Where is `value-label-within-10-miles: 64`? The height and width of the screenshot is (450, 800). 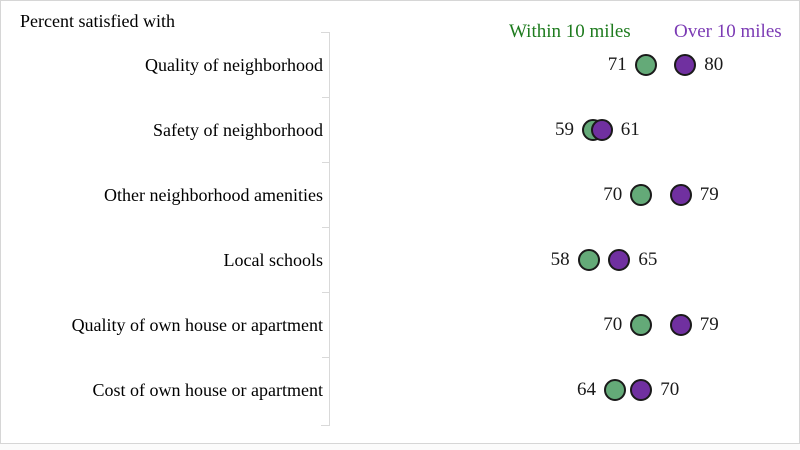 value-label-within-10-miles: 64 is located at coordinates (586, 389).